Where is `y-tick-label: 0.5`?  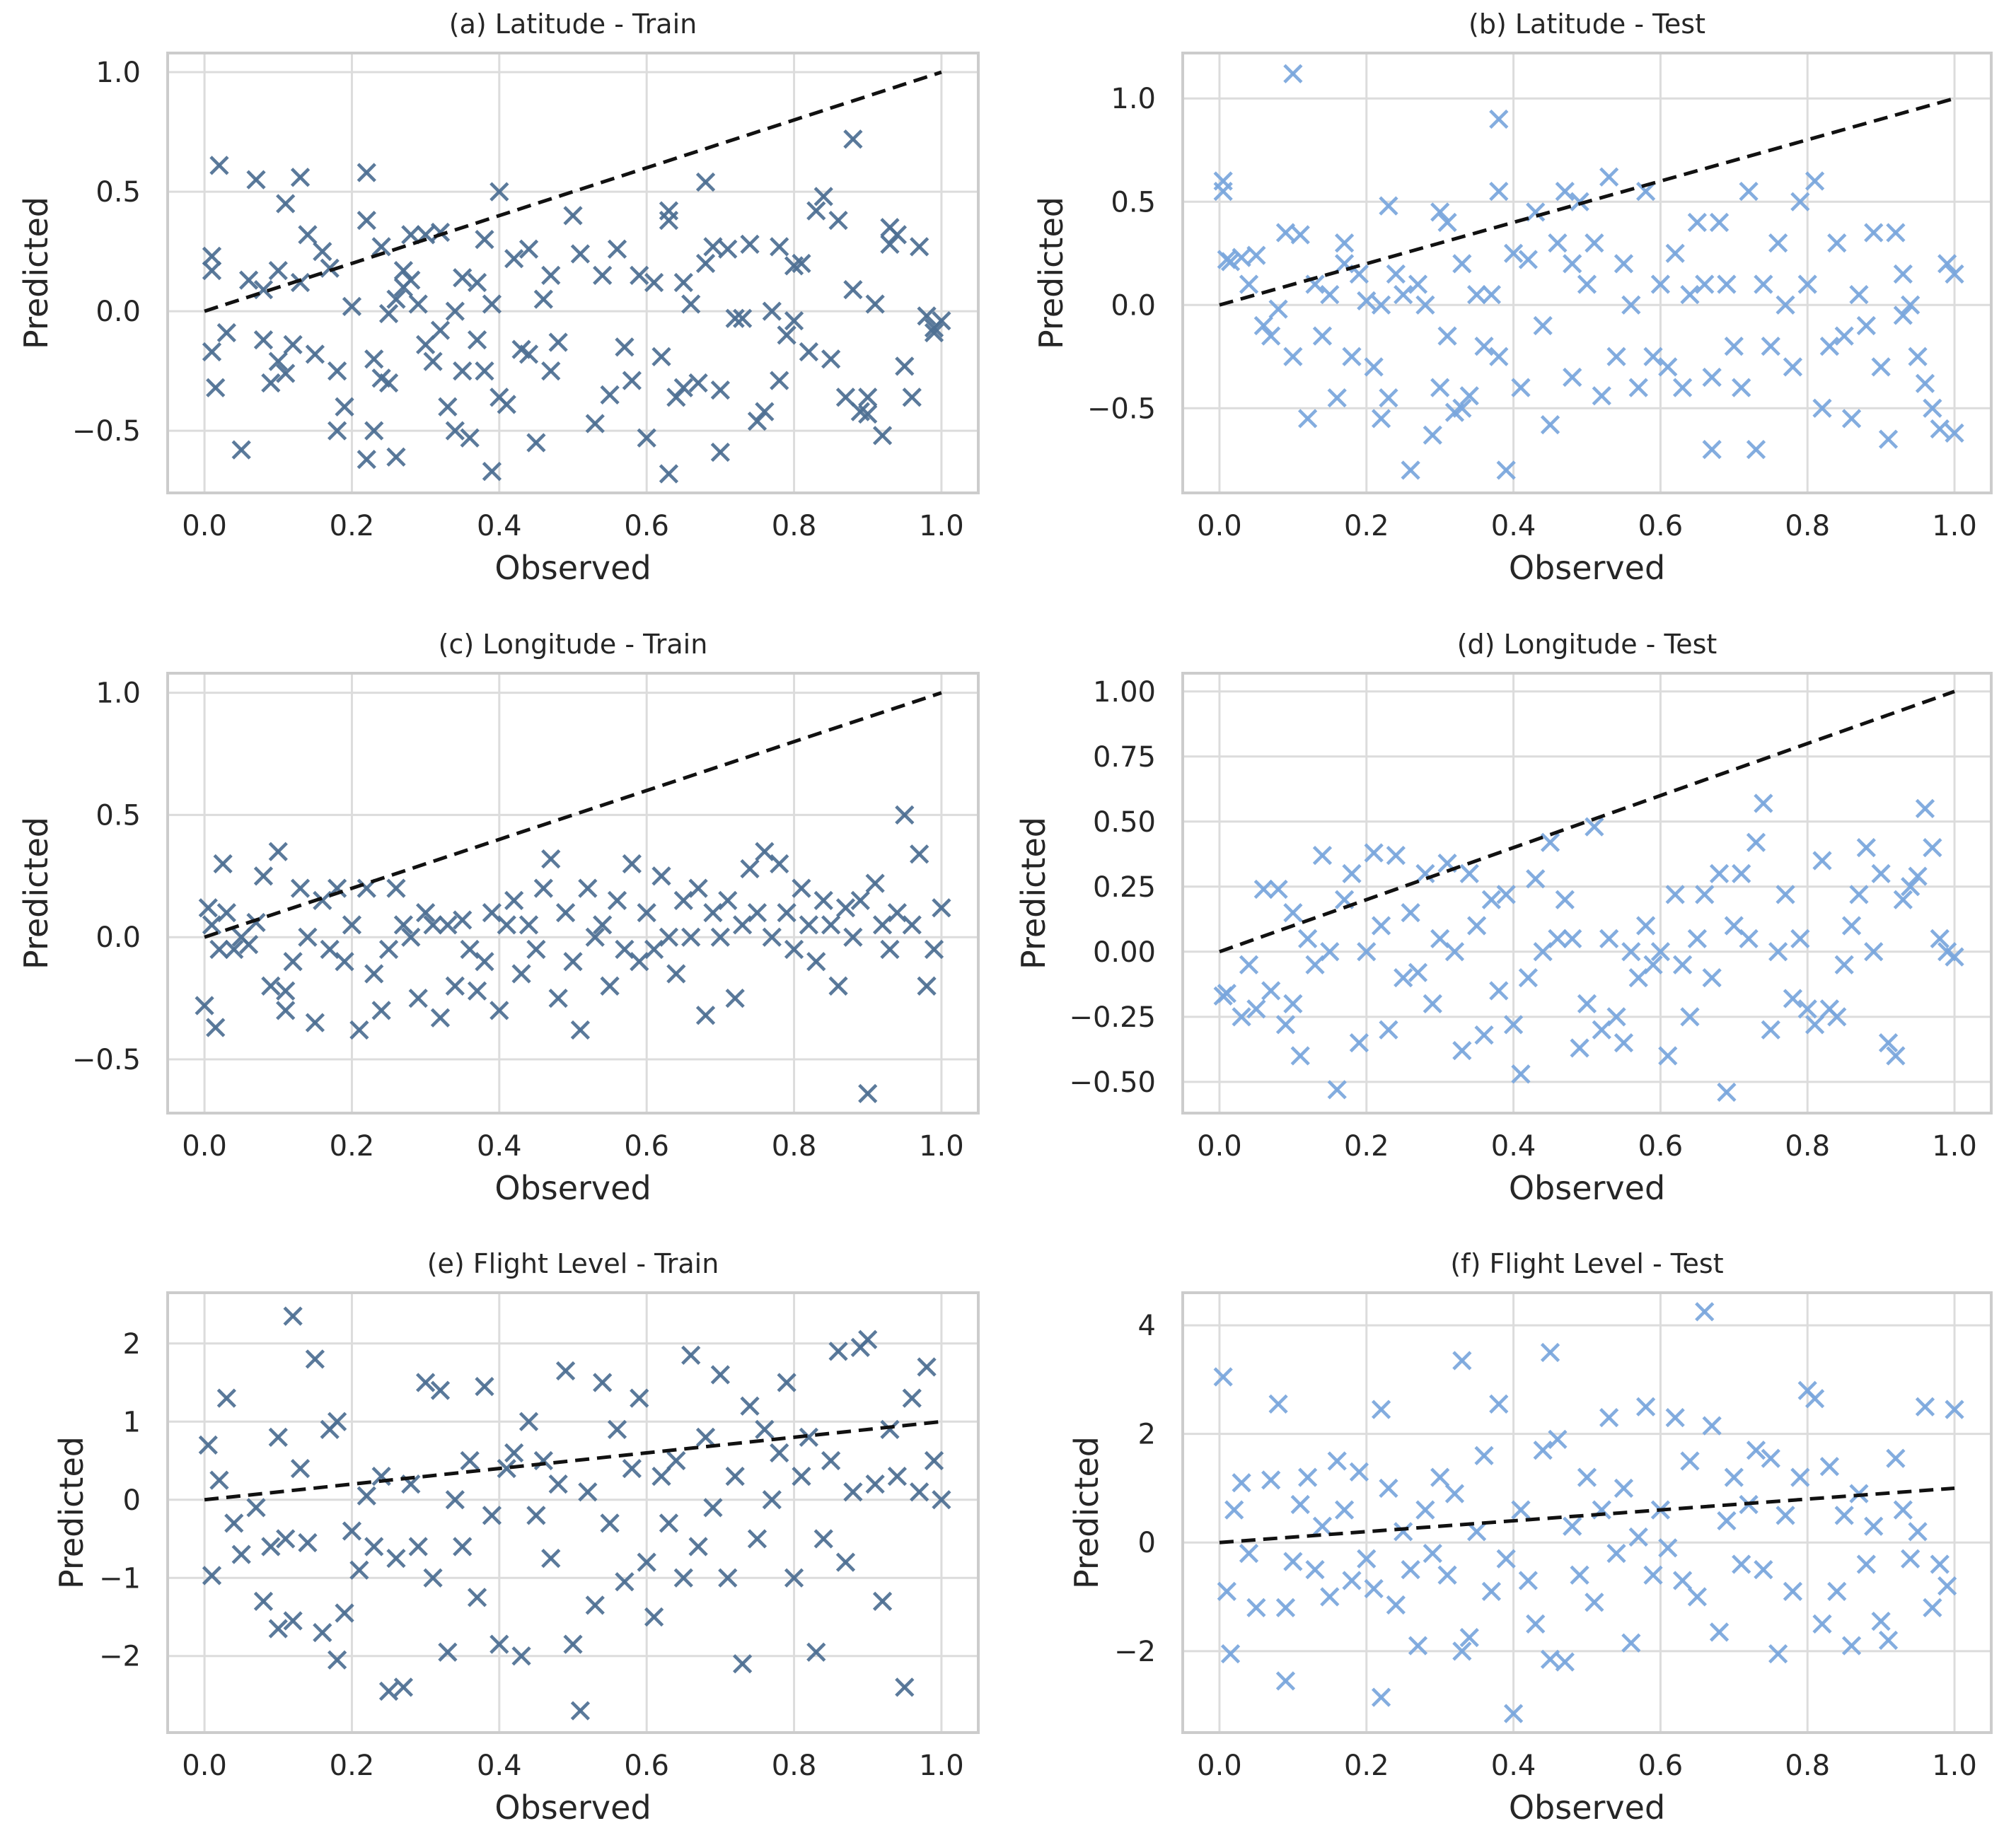
y-tick-label: 0.5 is located at coordinates (118, 192).